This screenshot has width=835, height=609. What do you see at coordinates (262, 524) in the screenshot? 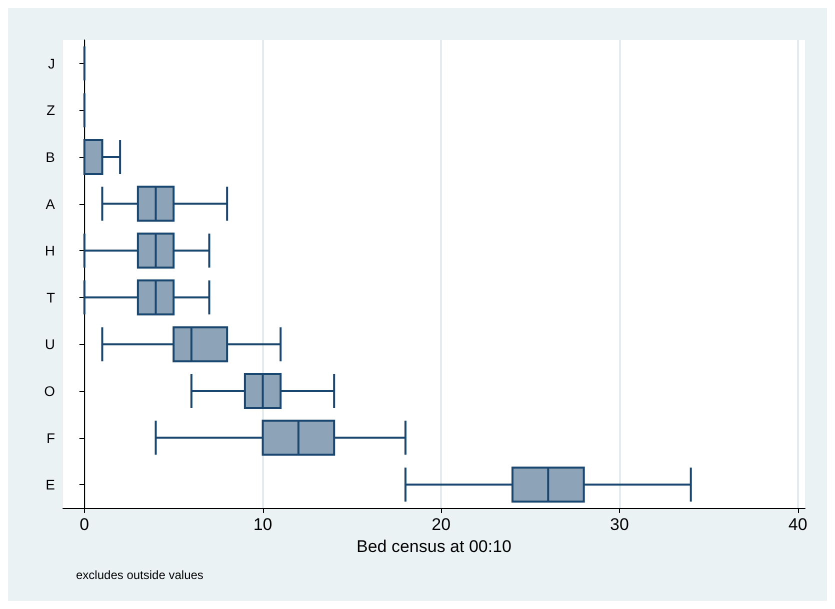
I see `x-tick-label: 10` at bounding box center [262, 524].